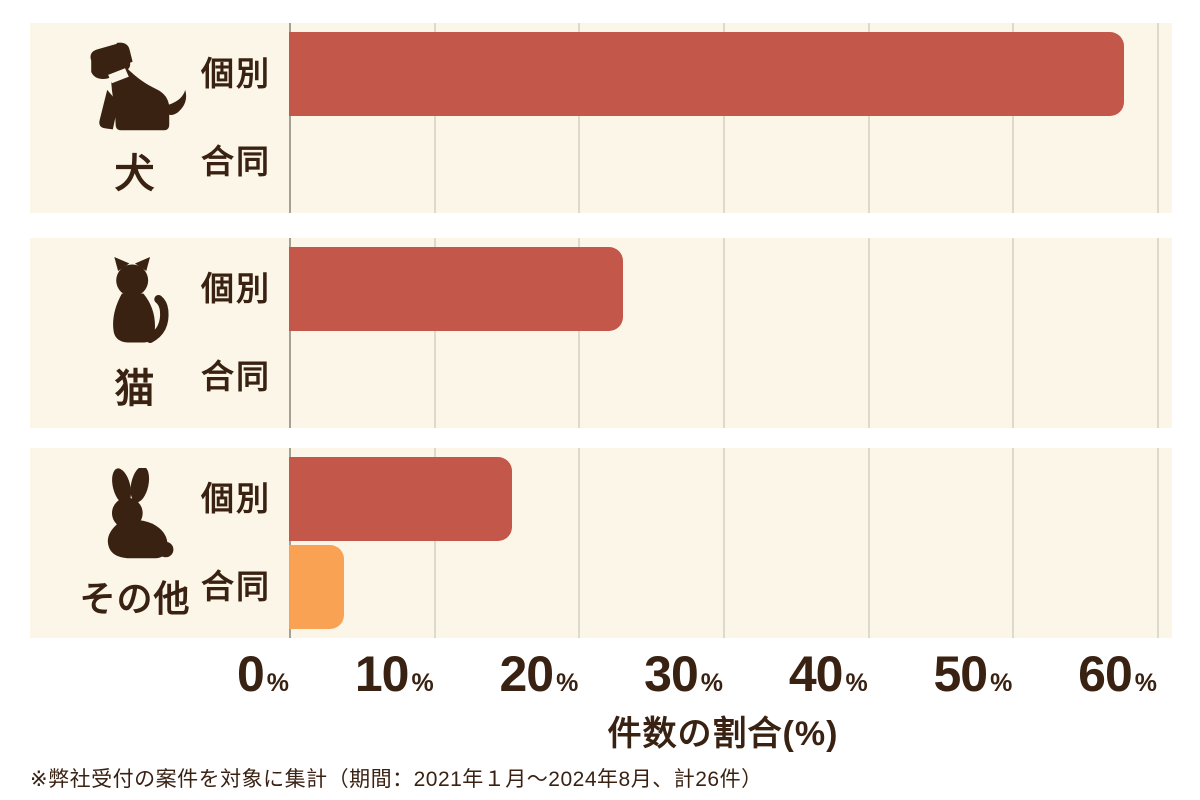 Image resolution: width=1200 pixels, height=800 pixels. Describe the element at coordinates (601, 162) in the screenshot. I see `row-dog-joint: 合同` at that location.